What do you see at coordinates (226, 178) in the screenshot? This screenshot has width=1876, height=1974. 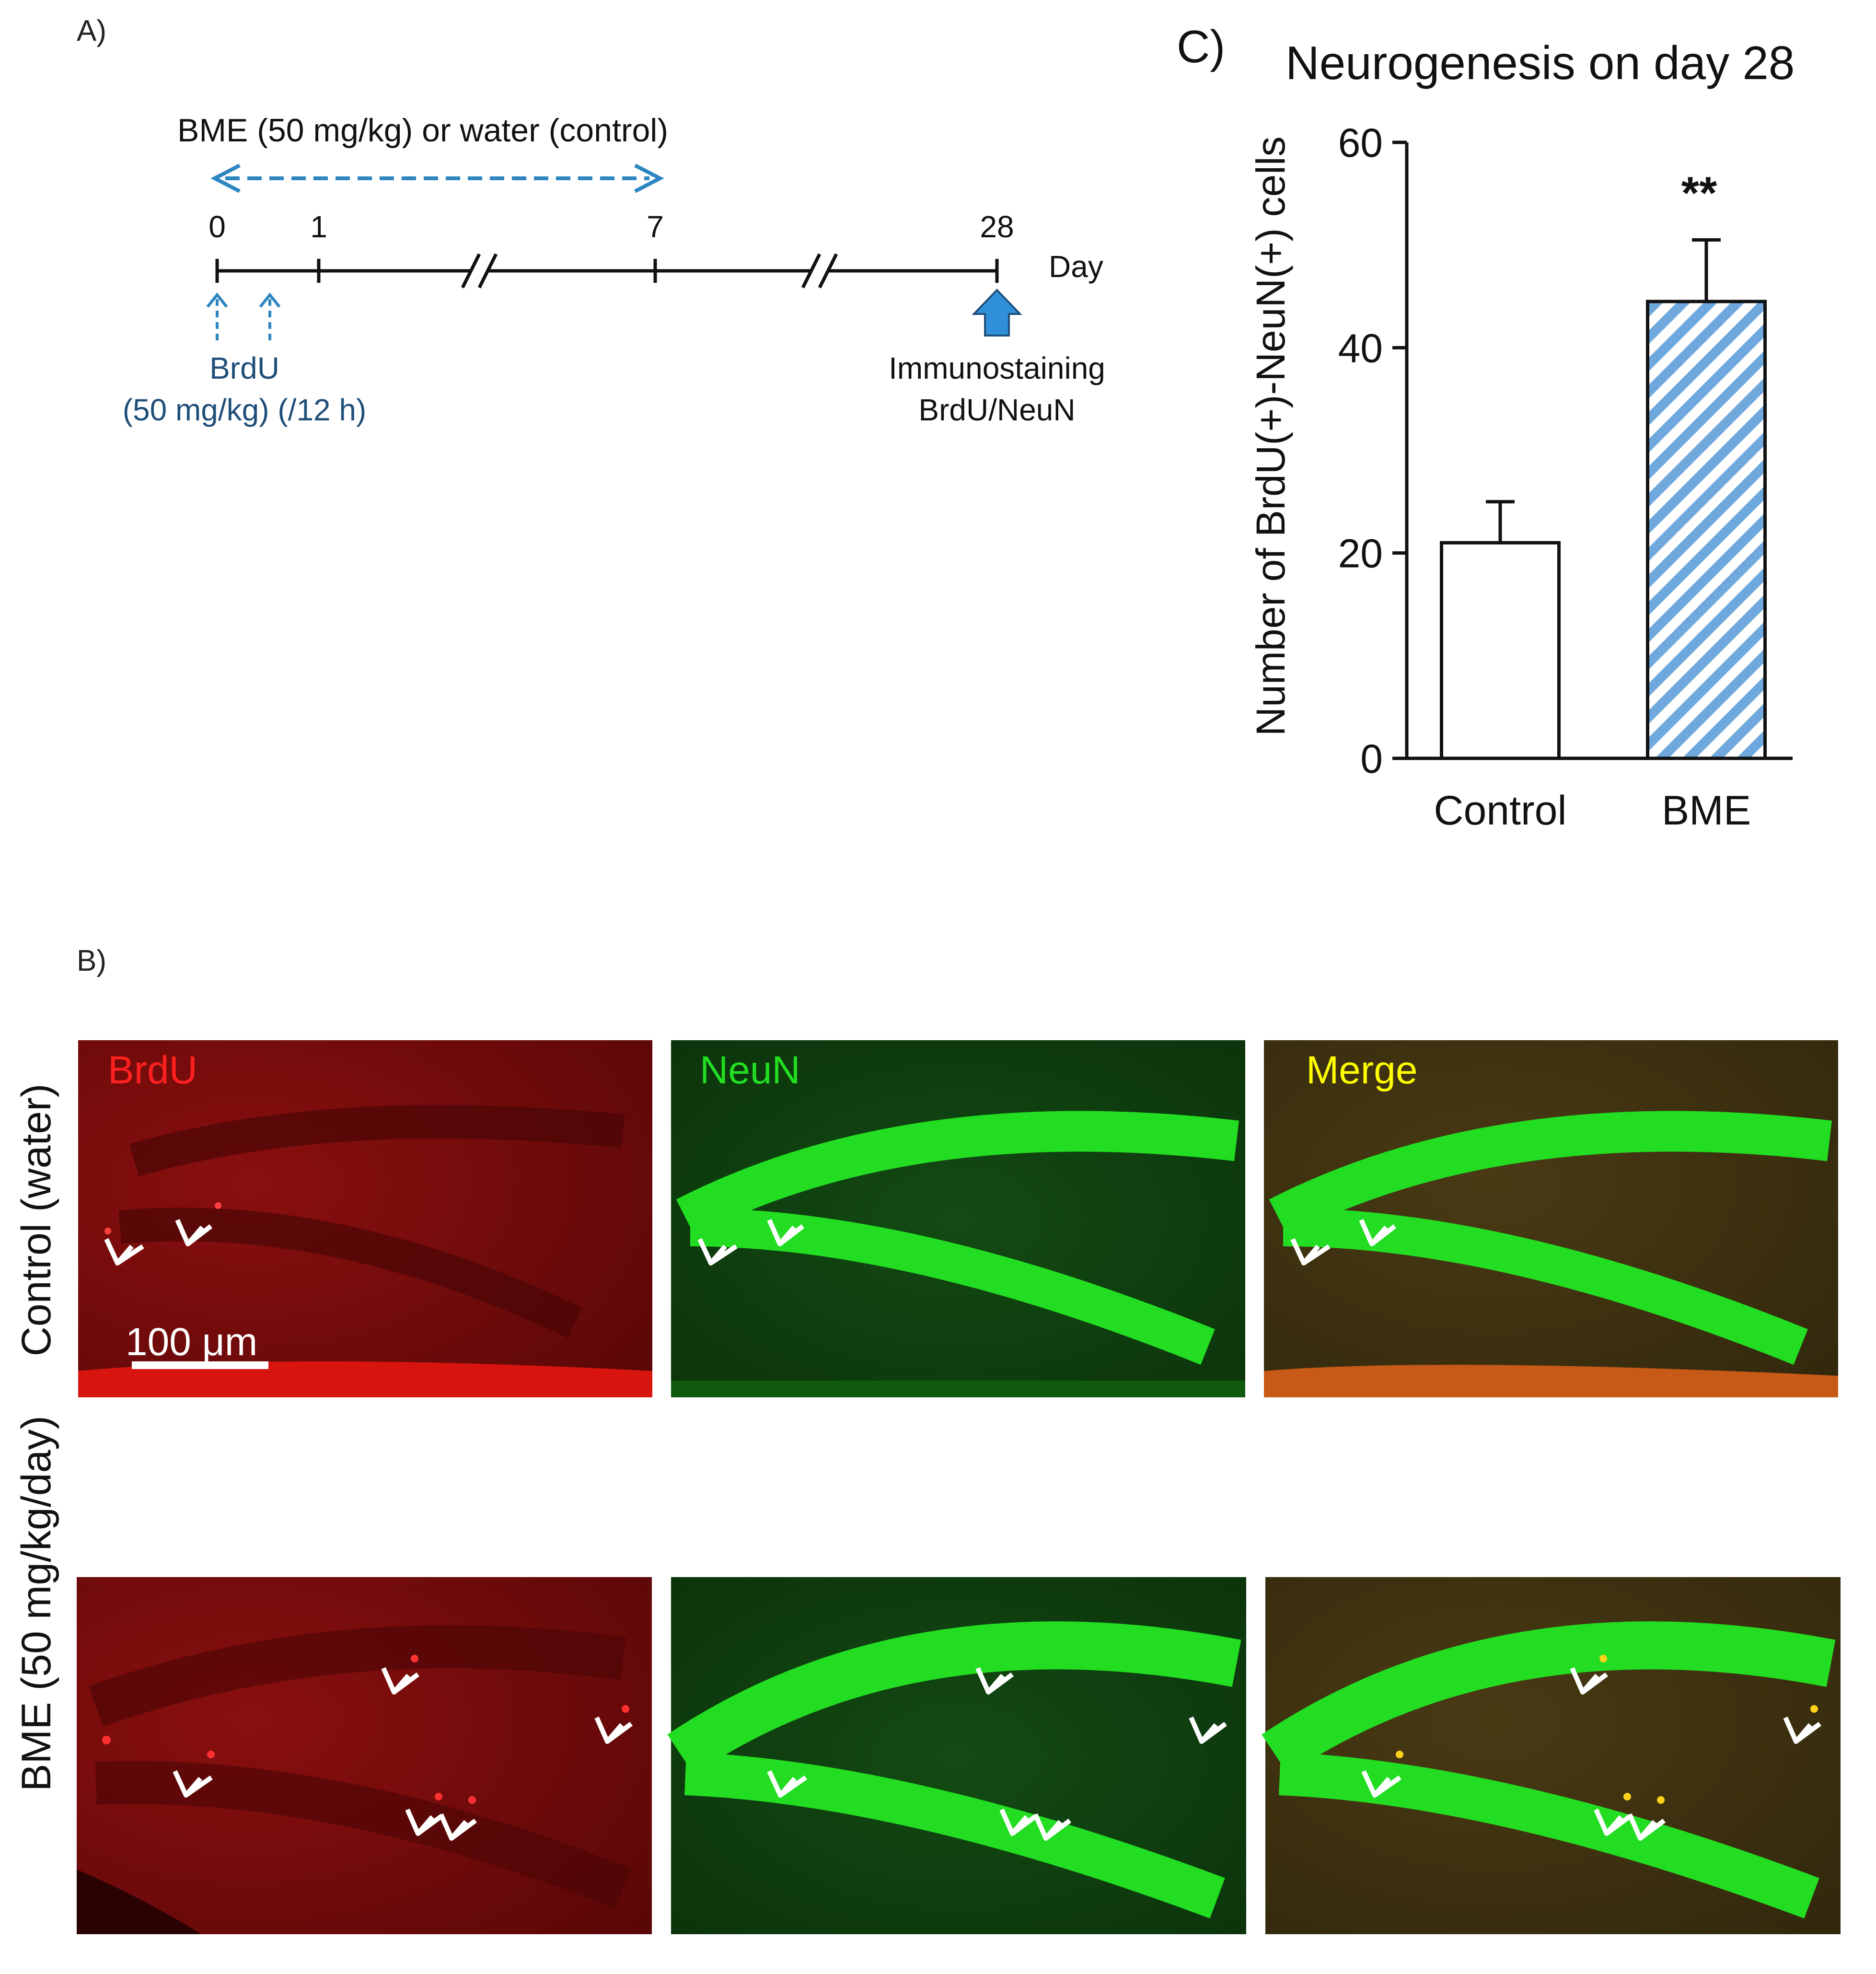 I see `treatment-arrow-left-head` at bounding box center [226, 178].